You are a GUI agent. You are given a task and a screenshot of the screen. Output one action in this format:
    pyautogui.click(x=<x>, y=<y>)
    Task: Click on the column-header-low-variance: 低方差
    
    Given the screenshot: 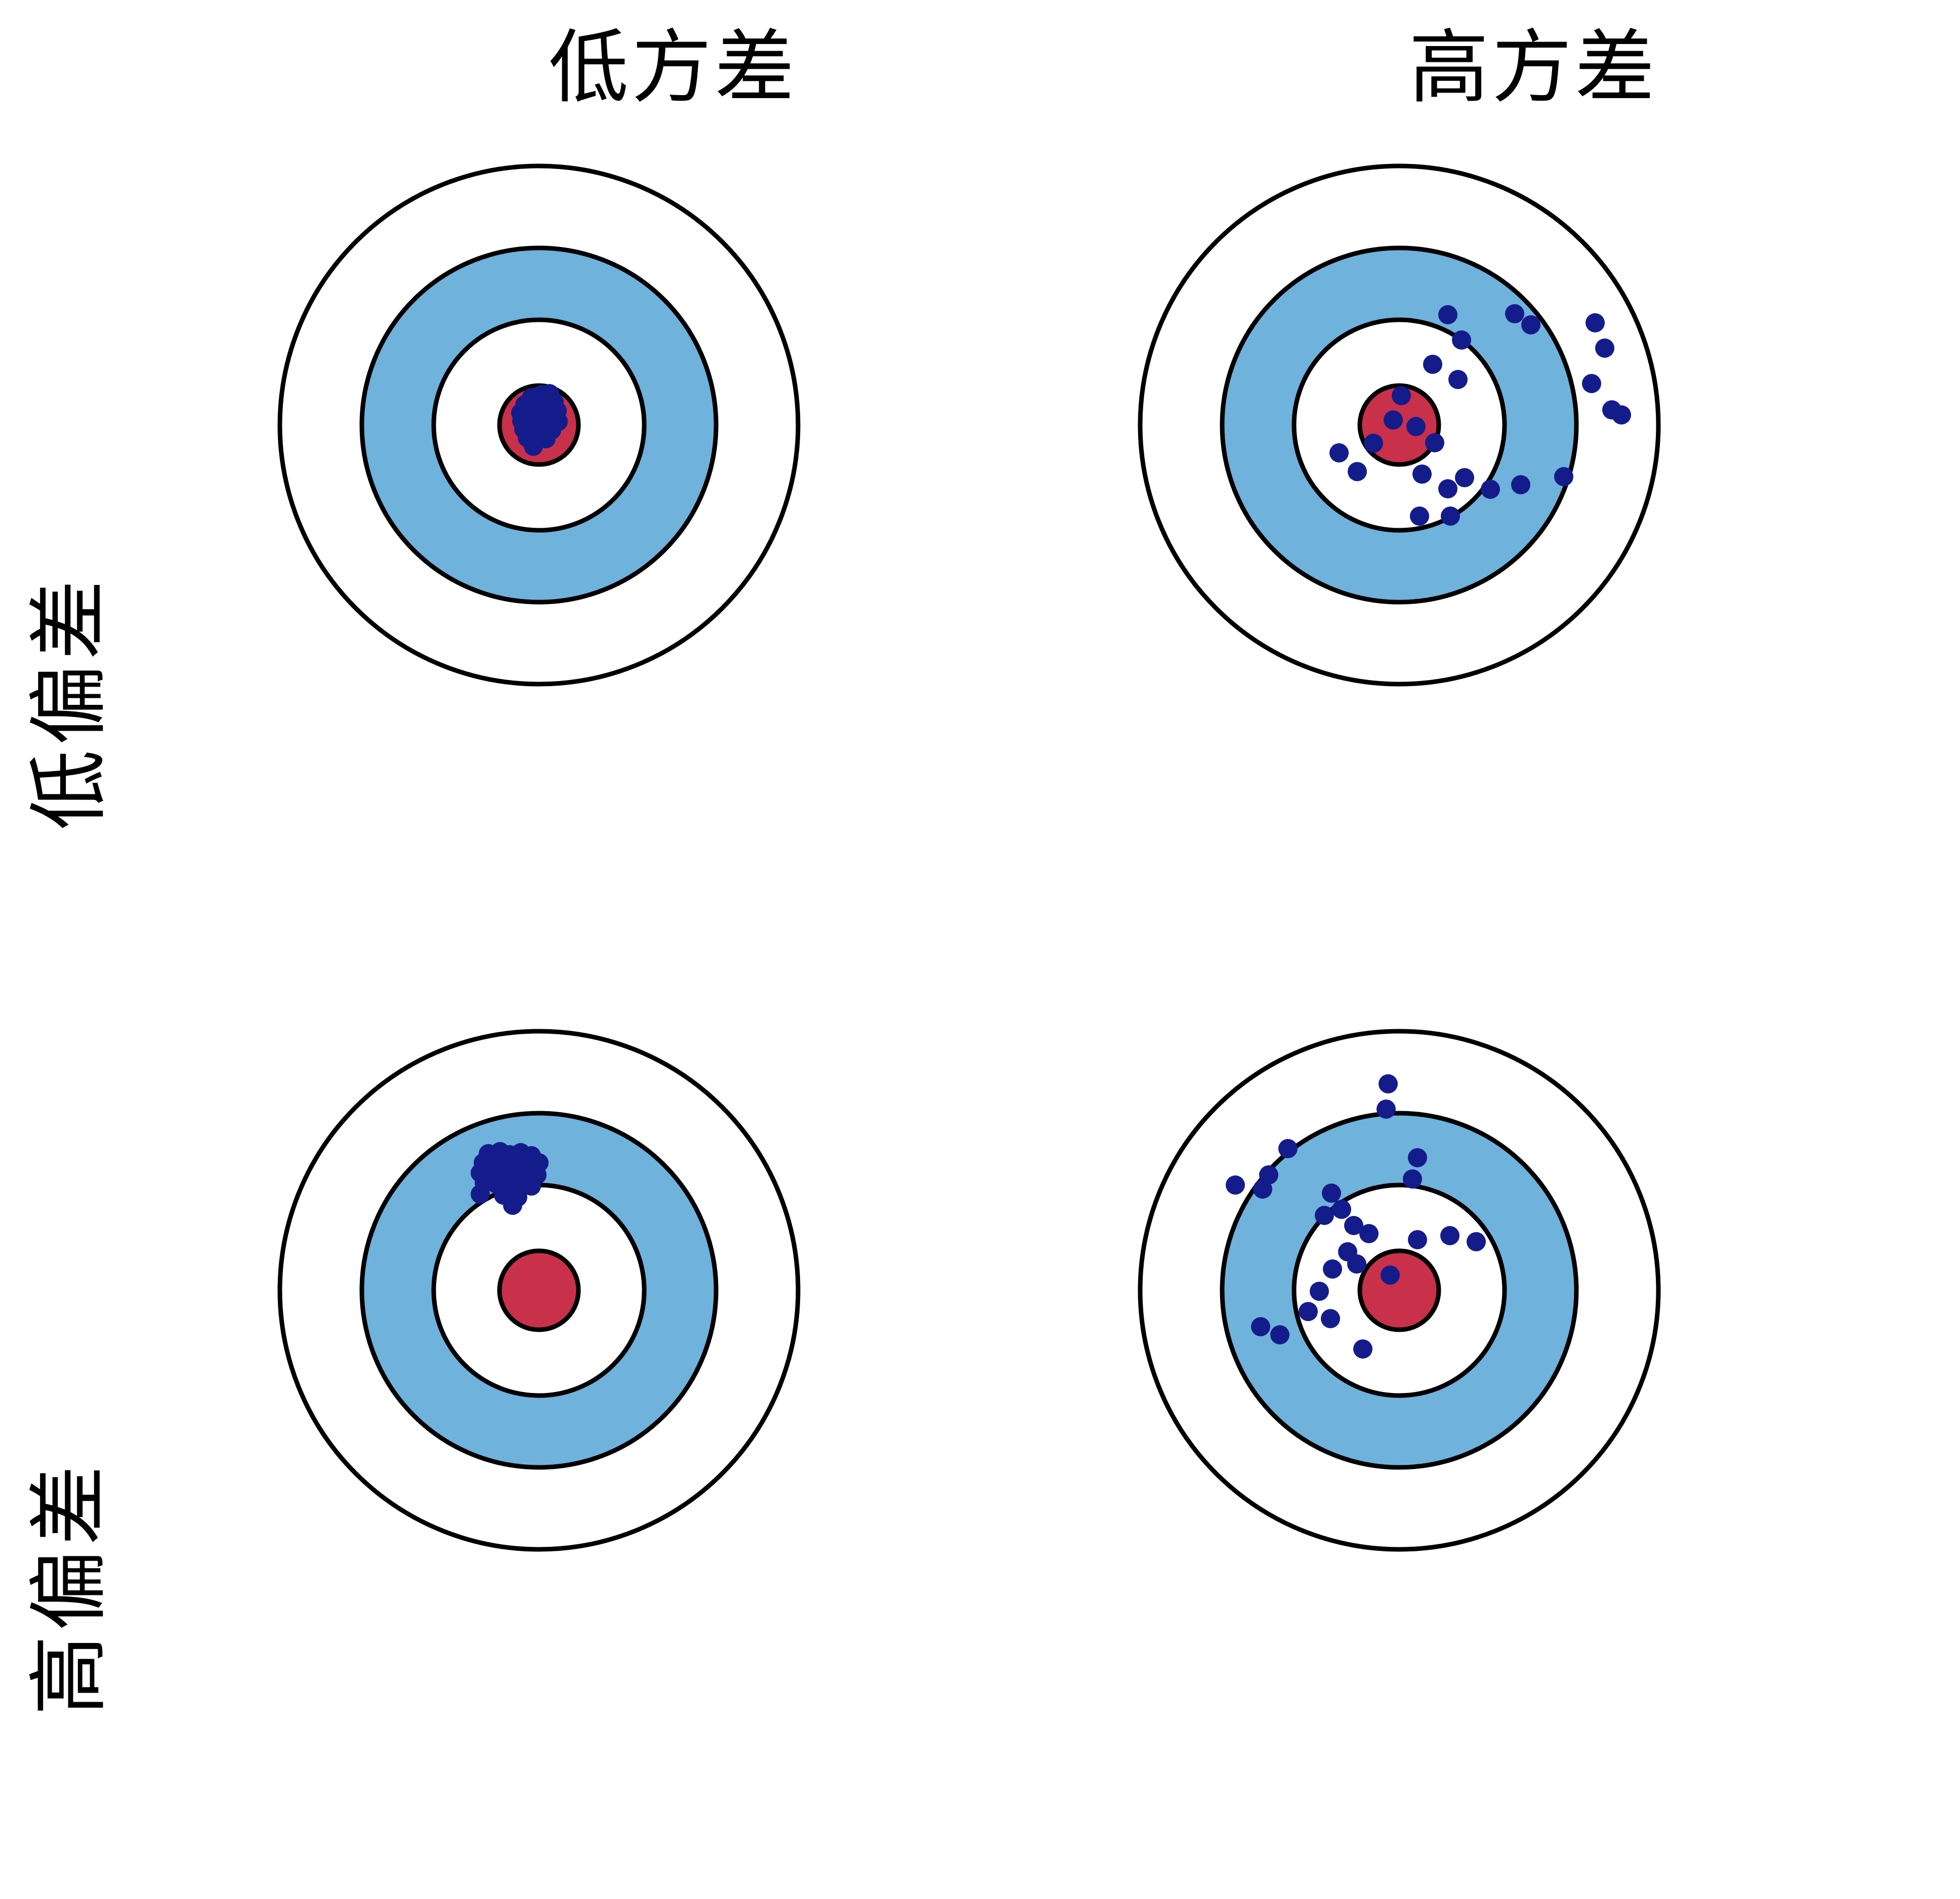 What is the action you would take?
    pyautogui.click(x=673, y=67)
    